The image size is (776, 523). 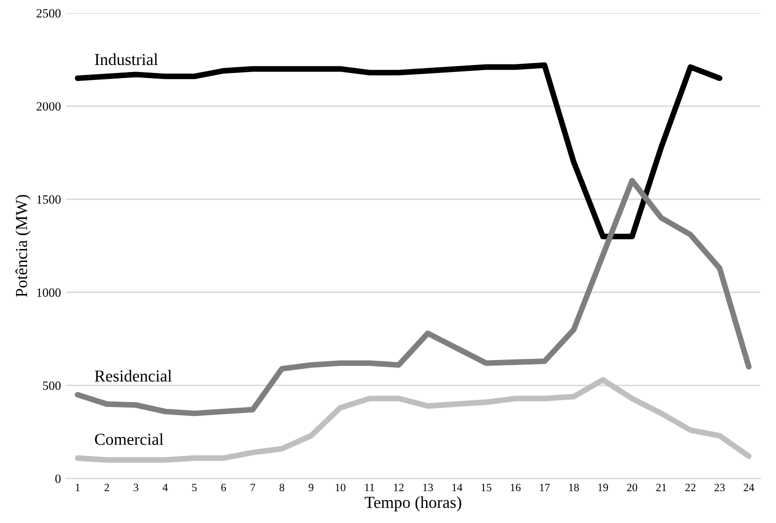 I want to click on x-tick-label: 15, so click(x=487, y=488).